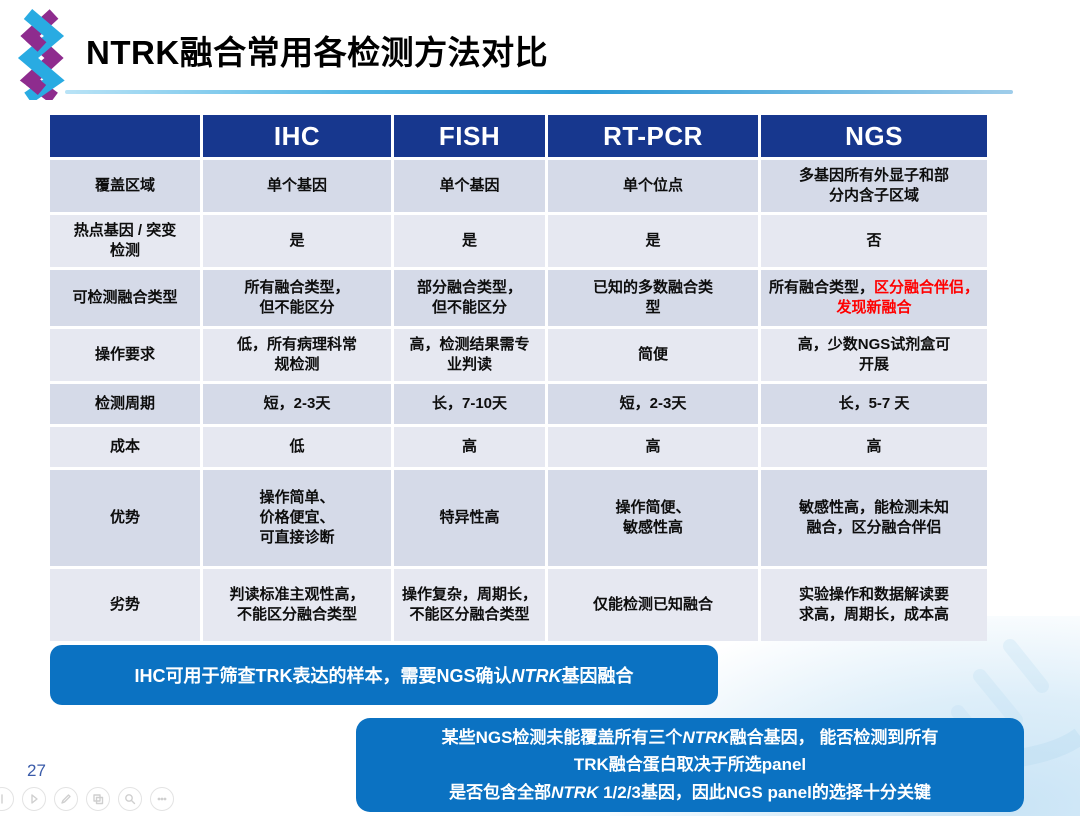 The image size is (1080, 816). I want to click on note-text: IHC可用于筛查TRK表达的样本，需要NGS确认NTRK基因融合, so click(384, 675).